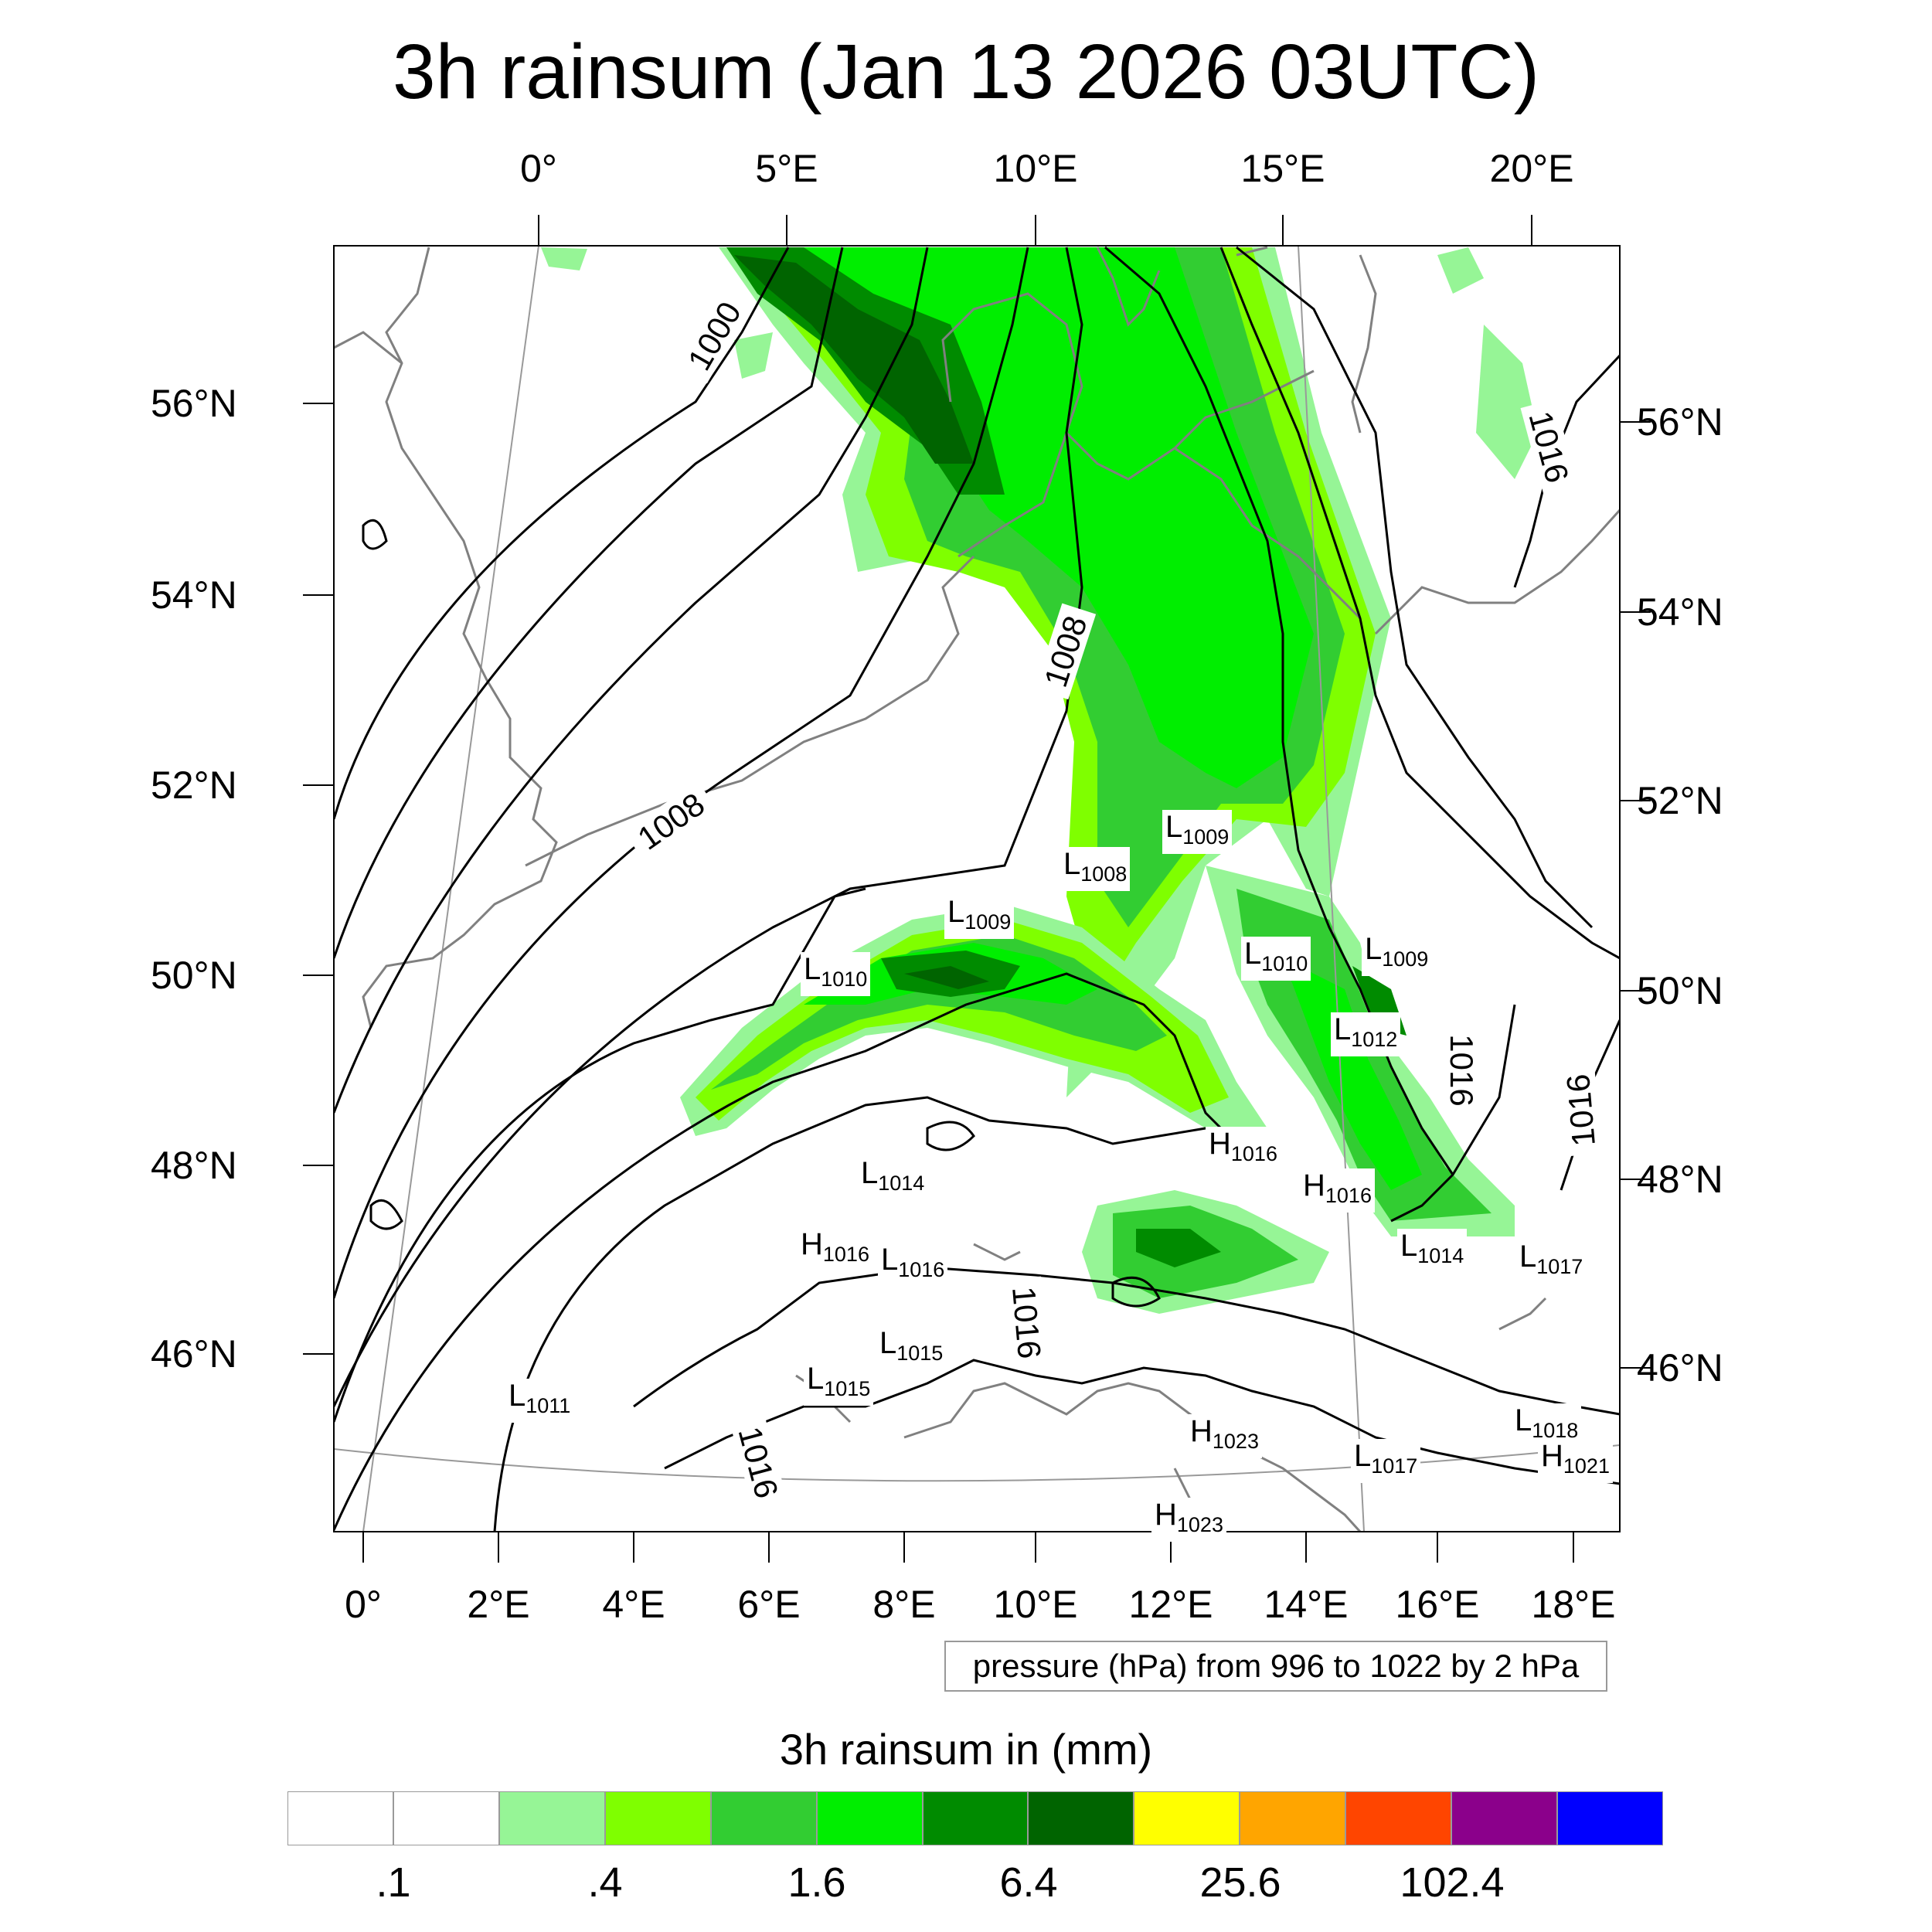 The width and height of the screenshot is (1932, 1932). What do you see at coordinates (394, 1883) in the screenshot?
I see `colorbar-label: .1` at bounding box center [394, 1883].